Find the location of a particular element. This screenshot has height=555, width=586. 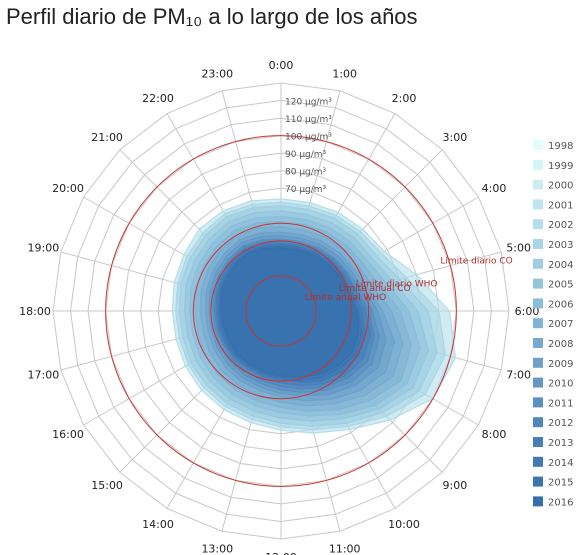

limit-label: Límite diario CO is located at coordinates (476, 262).